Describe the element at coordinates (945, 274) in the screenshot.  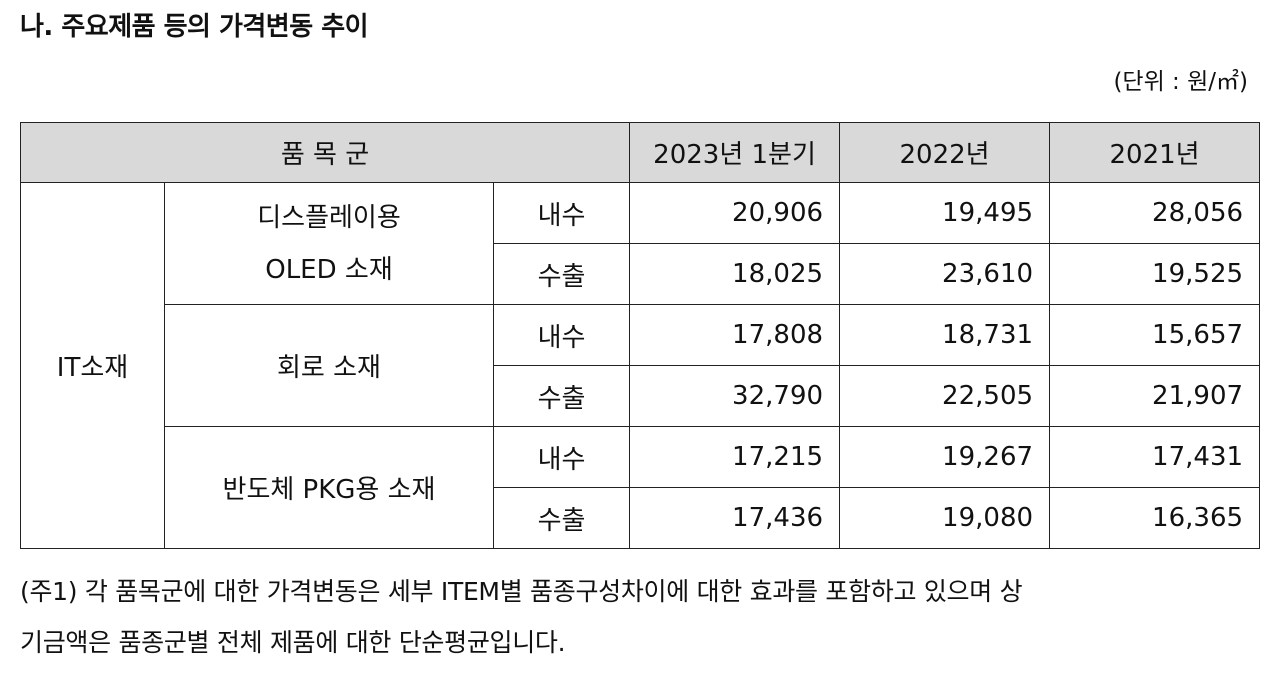
I see `value-2022: 23,610` at that location.